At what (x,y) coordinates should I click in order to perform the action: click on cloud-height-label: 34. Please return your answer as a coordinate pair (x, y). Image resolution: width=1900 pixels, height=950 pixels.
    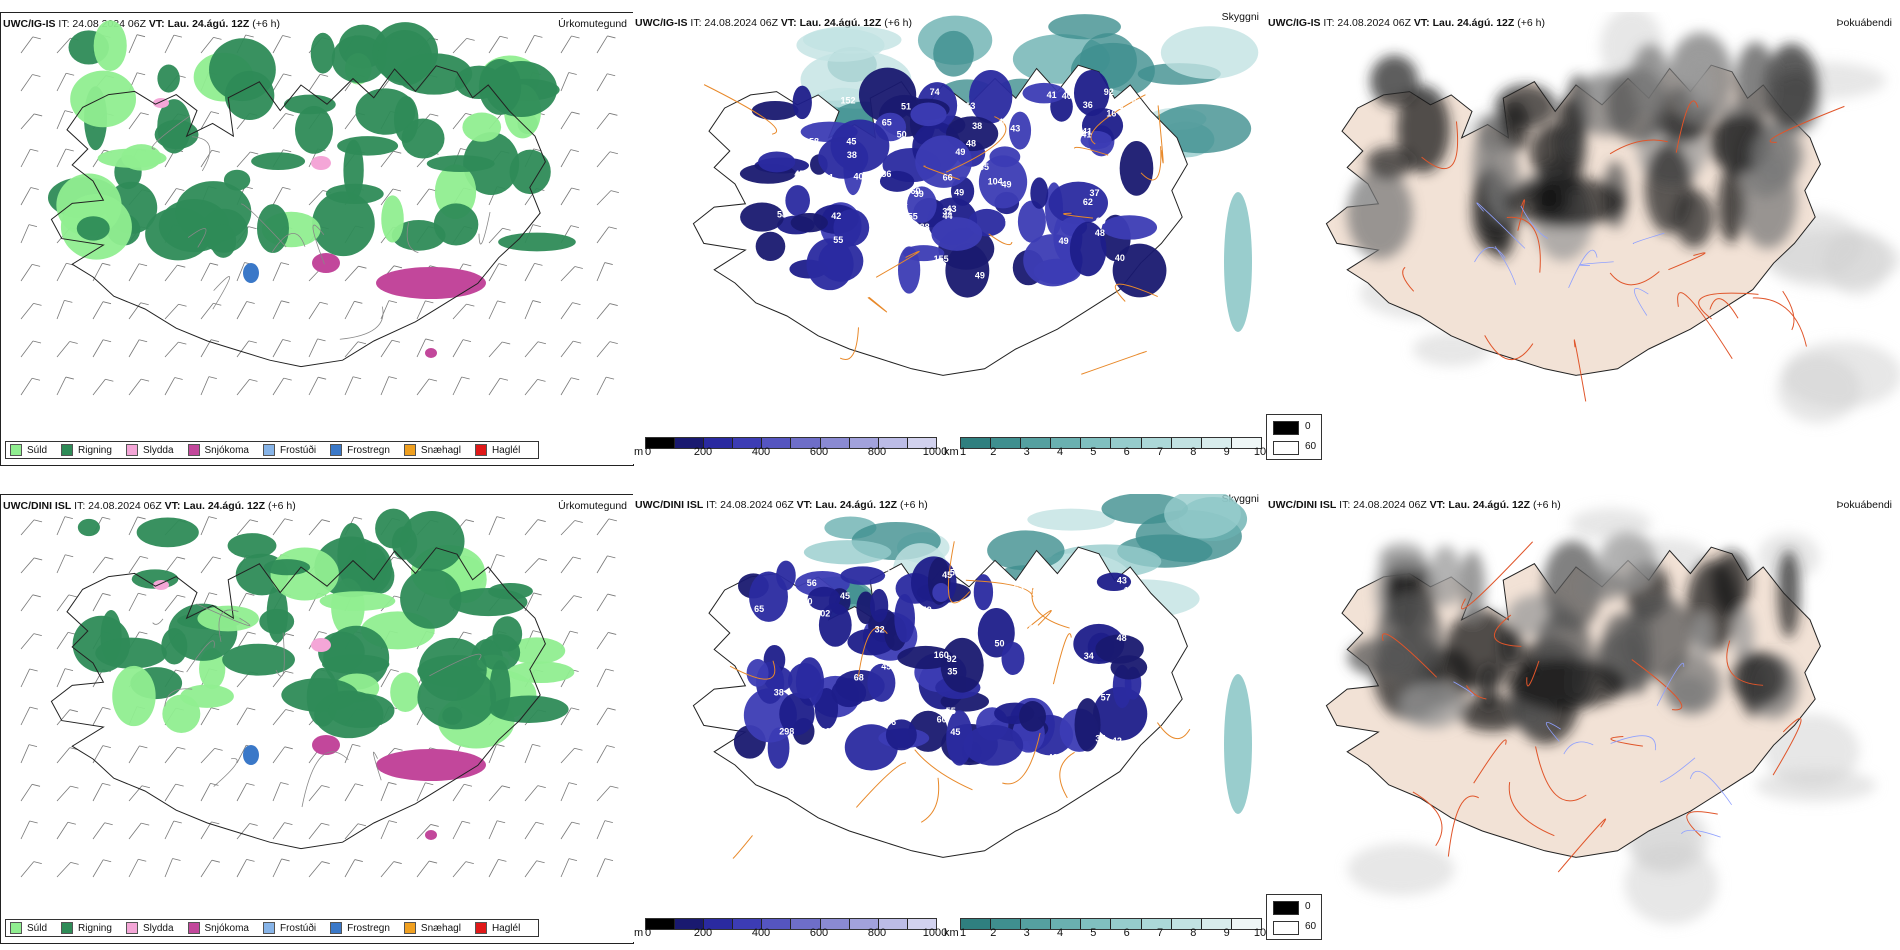
    Looking at the image, I should click on (1089, 656).